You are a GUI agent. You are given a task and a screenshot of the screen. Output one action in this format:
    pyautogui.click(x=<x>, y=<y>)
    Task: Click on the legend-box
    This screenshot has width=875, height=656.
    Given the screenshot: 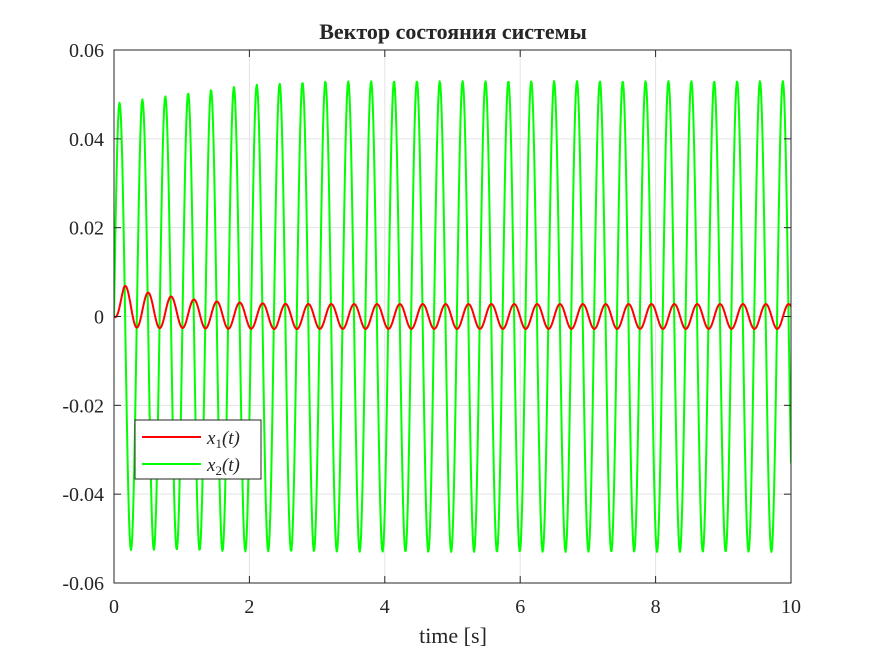 What is the action you would take?
    pyautogui.click(x=198, y=449)
    